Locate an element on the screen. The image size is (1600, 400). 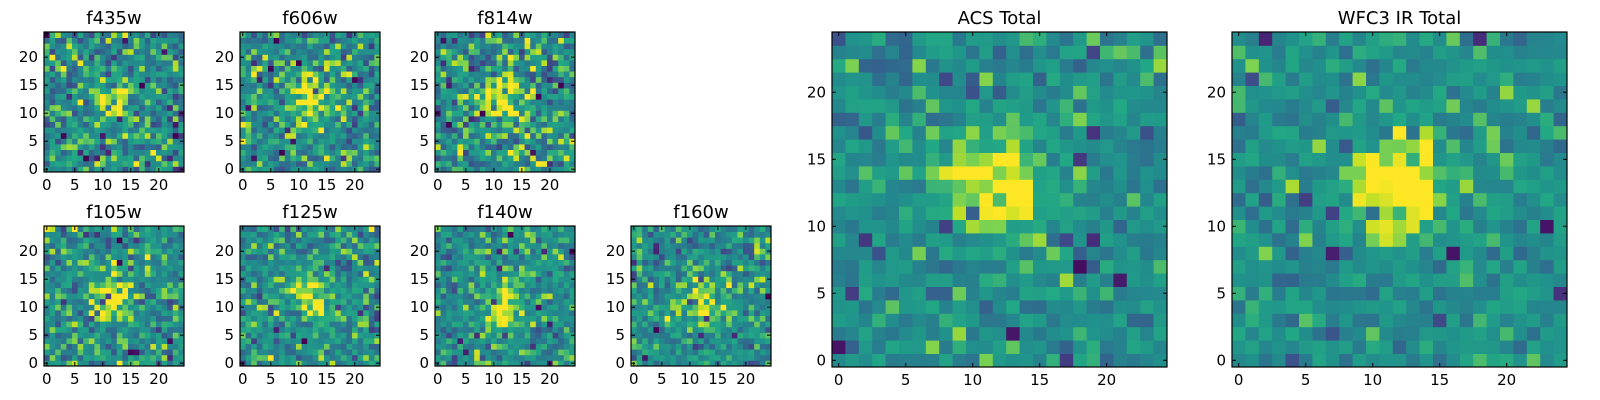
y-tick-label: 10 is located at coordinates (419, 307).